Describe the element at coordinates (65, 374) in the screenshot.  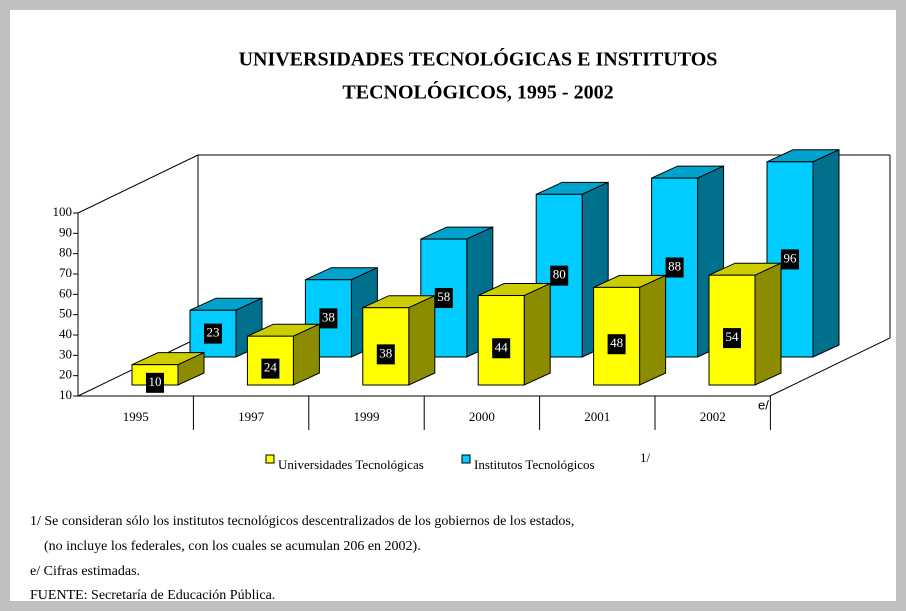
I see `y-tick-label: 20` at that location.